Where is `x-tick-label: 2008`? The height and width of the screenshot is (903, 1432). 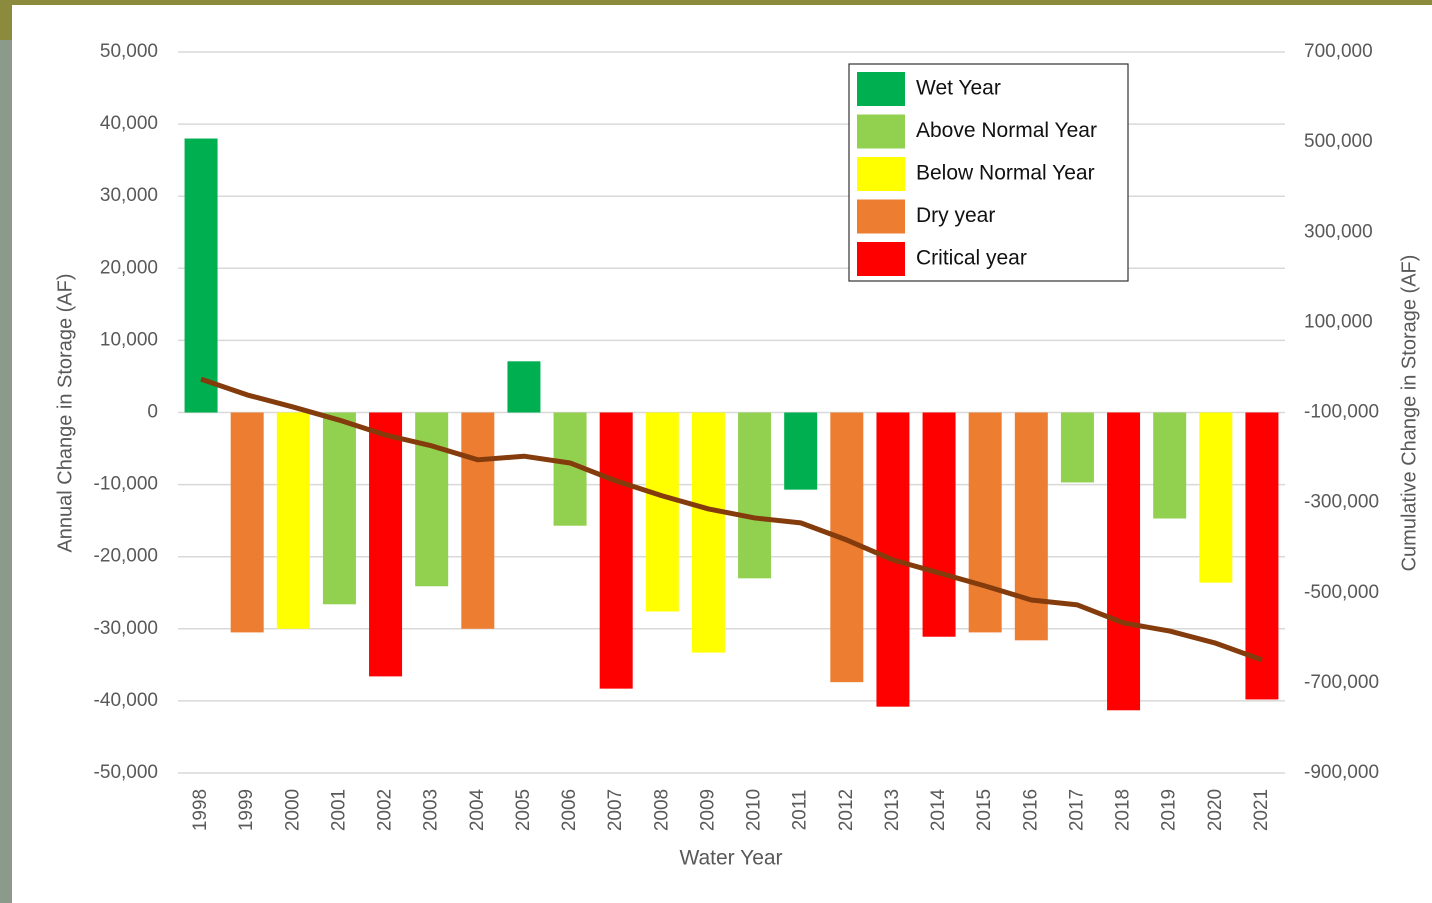 x-tick-label: 2008 is located at coordinates (661, 810).